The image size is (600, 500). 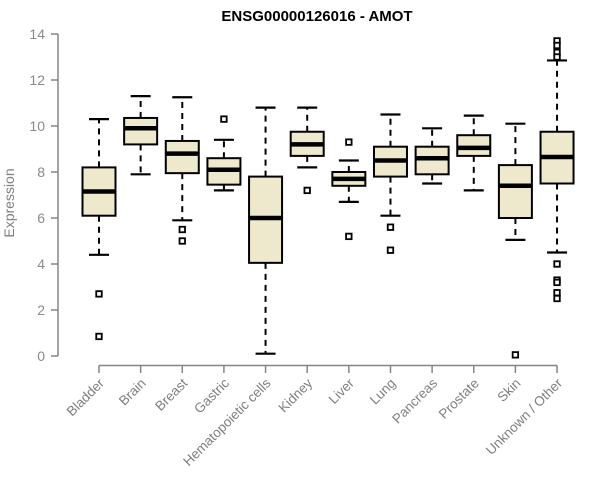 What do you see at coordinates (414, 400) in the screenshot?
I see `x-tick-label-pancreas: Pancreas` at bounding box center [414, 400].